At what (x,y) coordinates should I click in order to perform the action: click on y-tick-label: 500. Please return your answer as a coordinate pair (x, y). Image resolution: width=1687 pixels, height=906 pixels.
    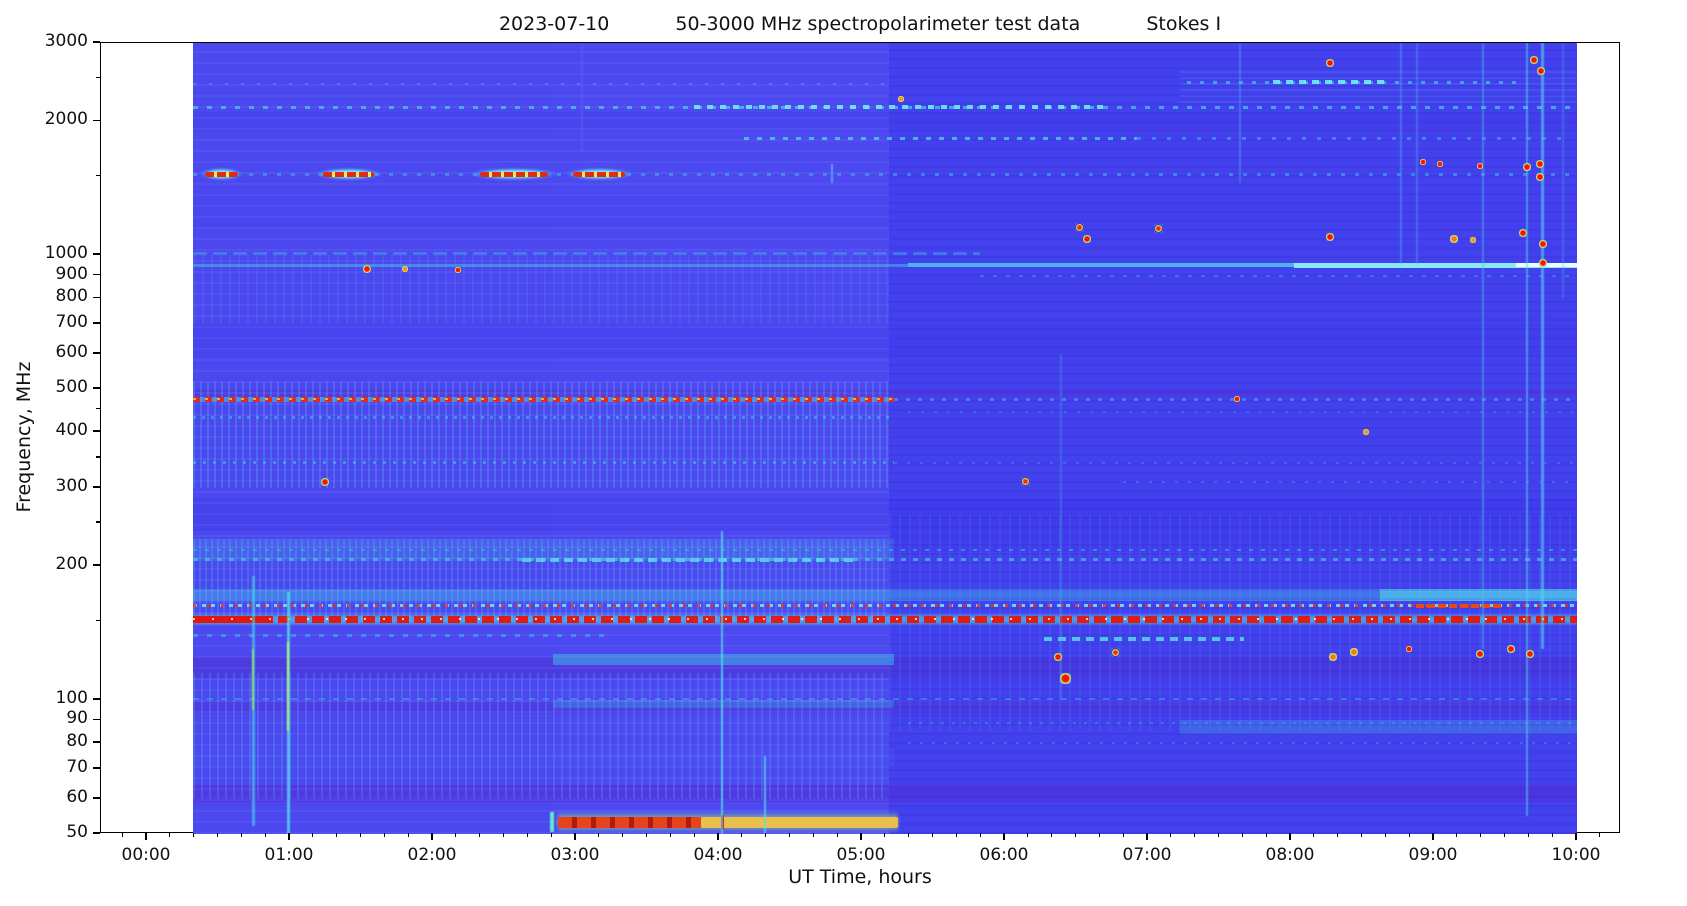
    Looking at the image, I should click on (71, 387).